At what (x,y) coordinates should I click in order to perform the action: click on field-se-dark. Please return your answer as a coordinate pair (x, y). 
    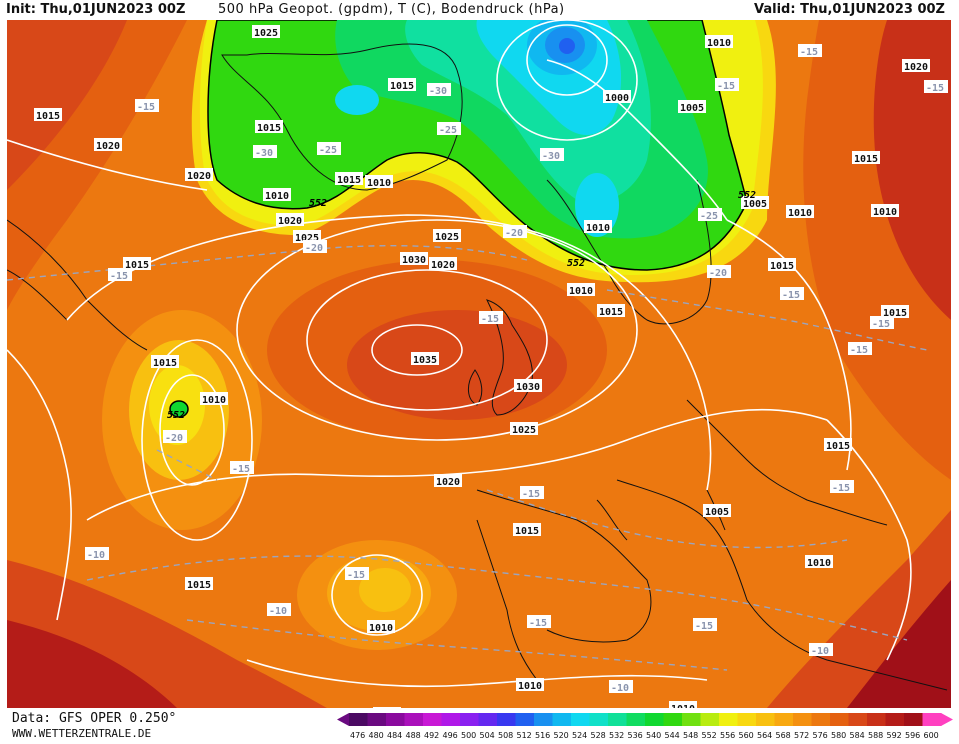
    Looking at the image, I should click on (899, 644).